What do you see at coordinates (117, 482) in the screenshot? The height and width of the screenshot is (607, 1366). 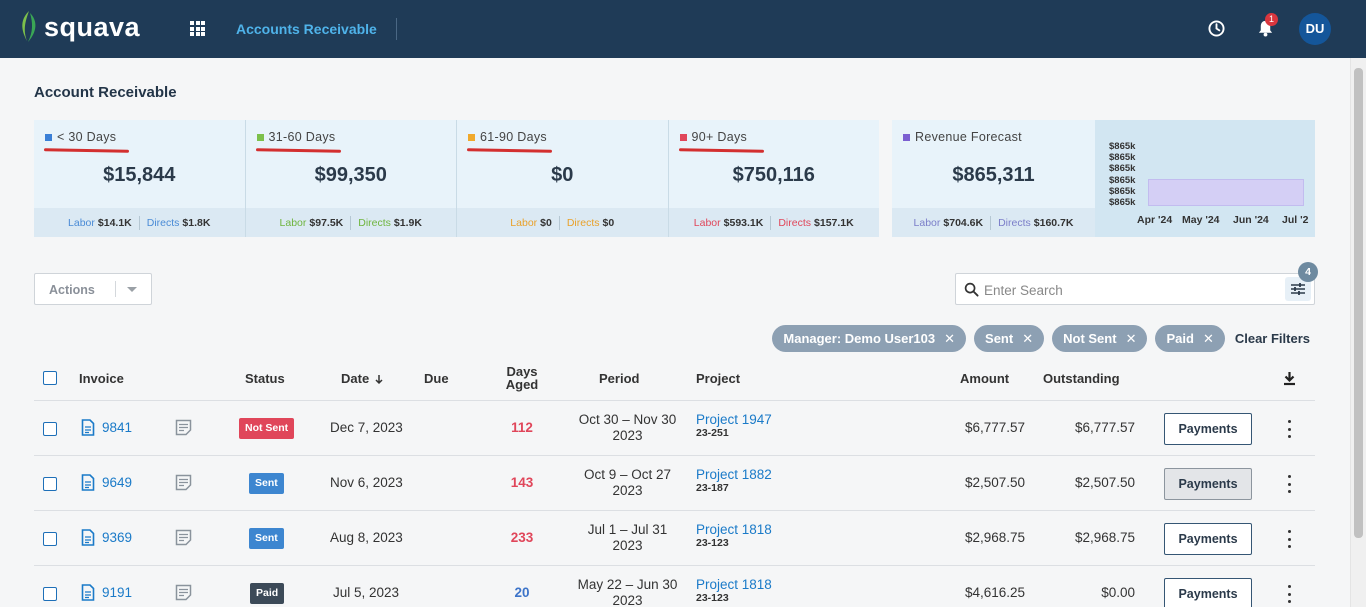 I see `invoice-link: 9649` at bounding box center [117, 482].